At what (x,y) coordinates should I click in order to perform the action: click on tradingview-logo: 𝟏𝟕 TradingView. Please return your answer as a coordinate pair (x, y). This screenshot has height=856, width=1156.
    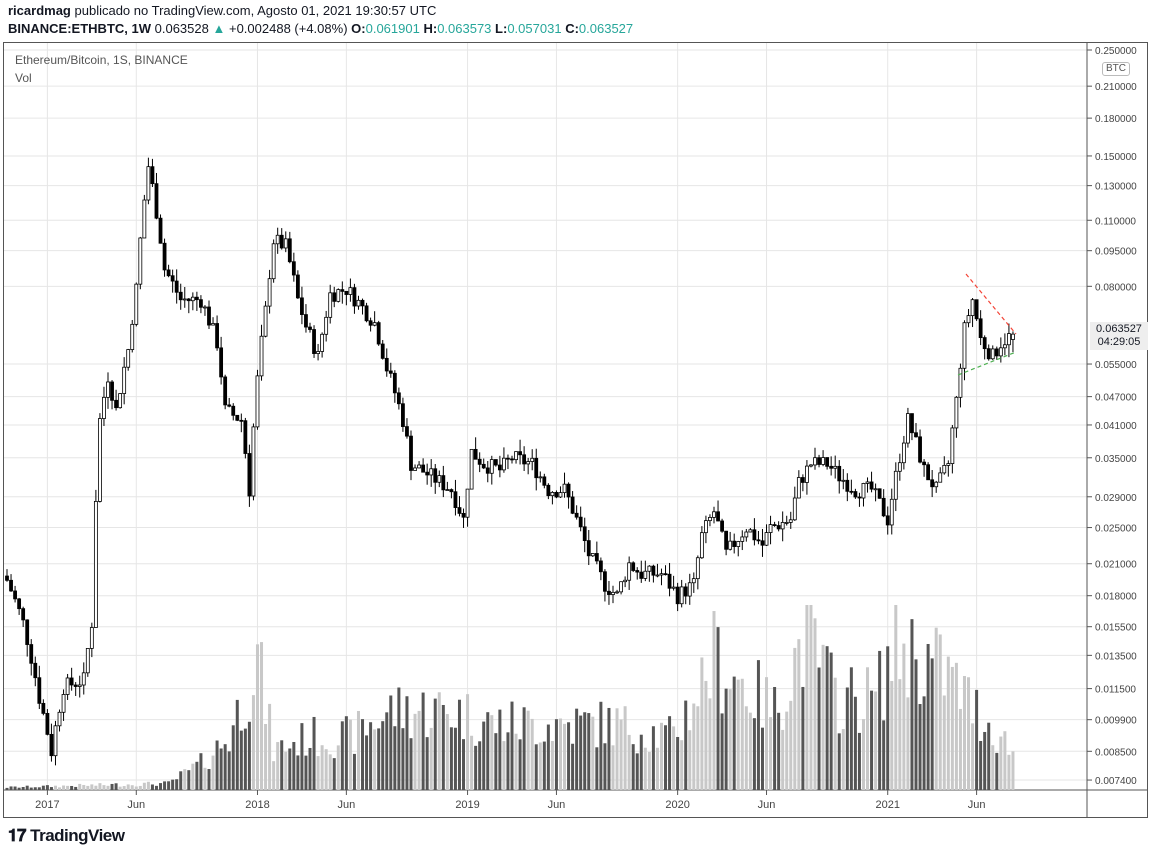
    Looking at the image, I should click on (66, 836).